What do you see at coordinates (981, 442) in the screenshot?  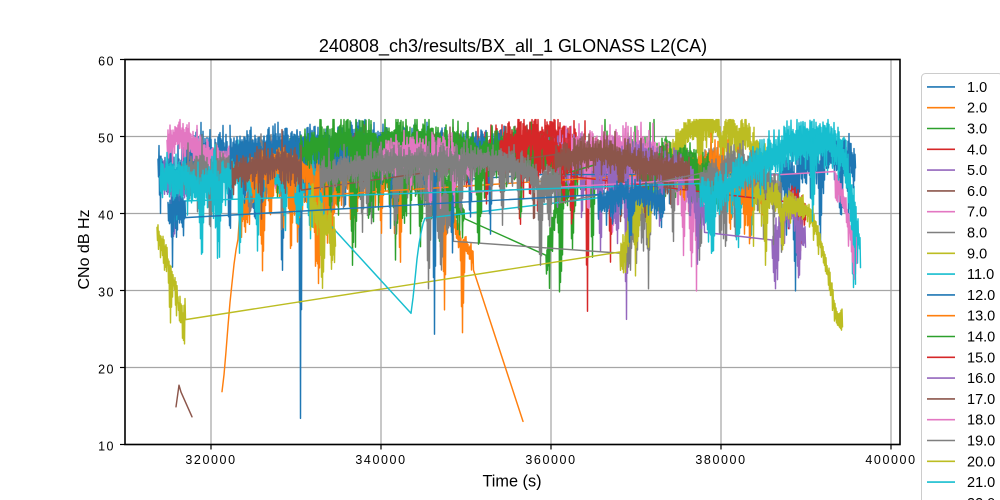 I see `svg-text: 19.0` at bounding box center [981, 442].